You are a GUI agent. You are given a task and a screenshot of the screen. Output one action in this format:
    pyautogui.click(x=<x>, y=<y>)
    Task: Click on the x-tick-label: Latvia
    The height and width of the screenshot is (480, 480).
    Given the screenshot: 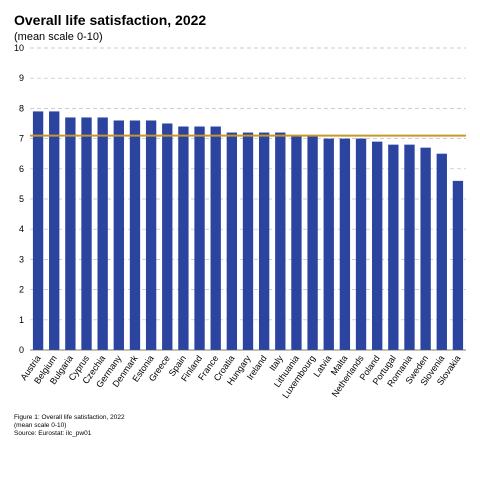 What is the action you would take?
    pyautogui.click(x=322, y=365)
    